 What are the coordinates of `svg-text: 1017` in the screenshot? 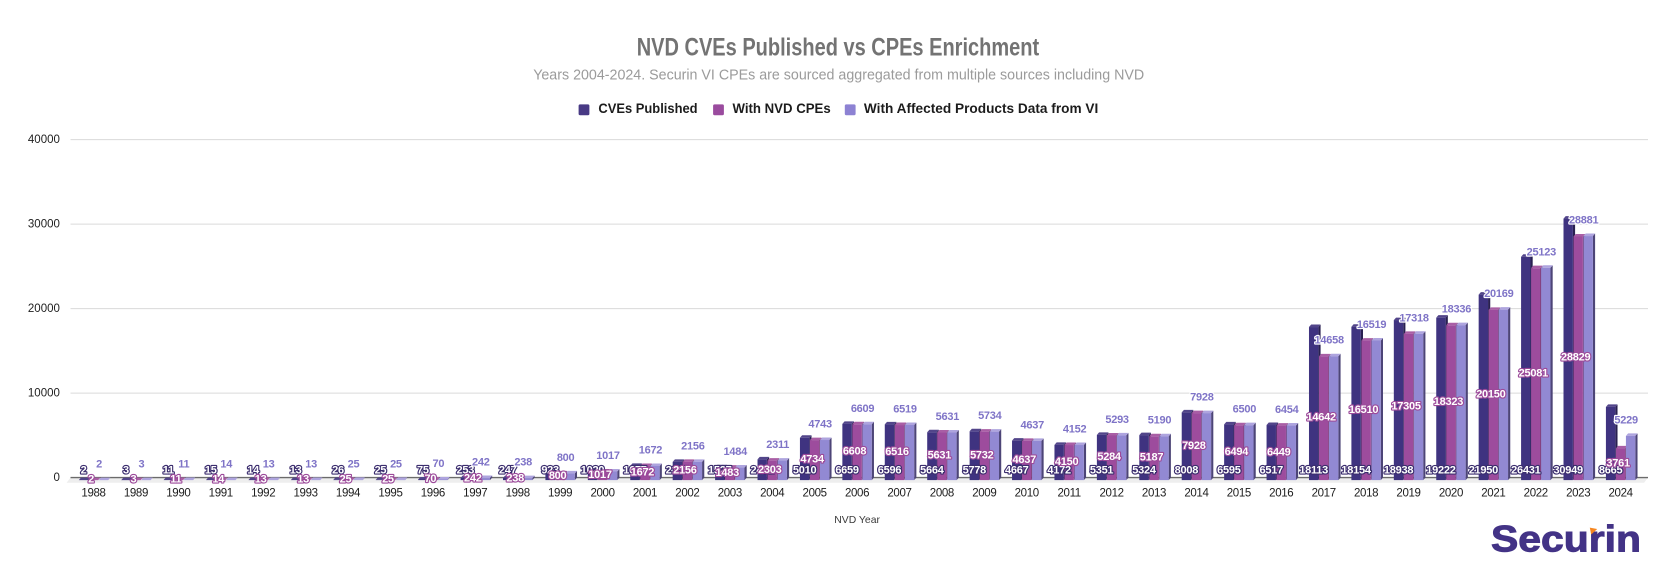 It's located at (600, 475).